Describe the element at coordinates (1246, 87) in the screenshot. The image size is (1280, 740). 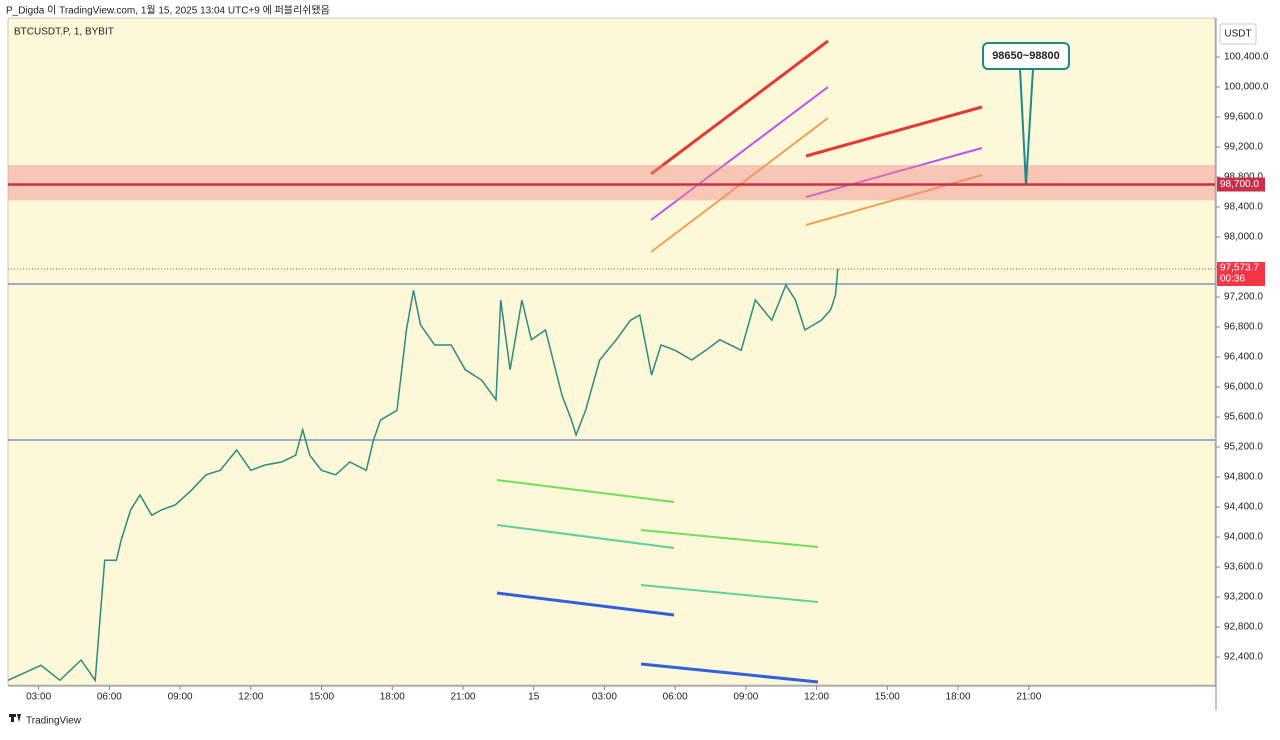
I see `y-tick-label: 100,000.0` at that location.